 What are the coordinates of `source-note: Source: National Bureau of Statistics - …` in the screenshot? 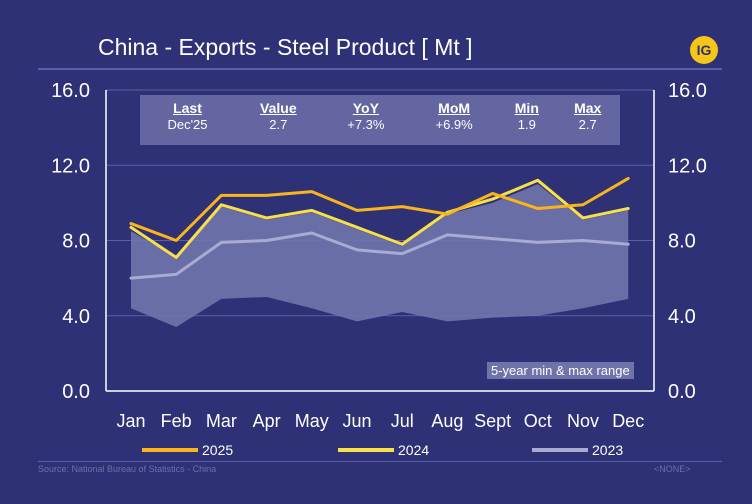 It's located at (127, 469).